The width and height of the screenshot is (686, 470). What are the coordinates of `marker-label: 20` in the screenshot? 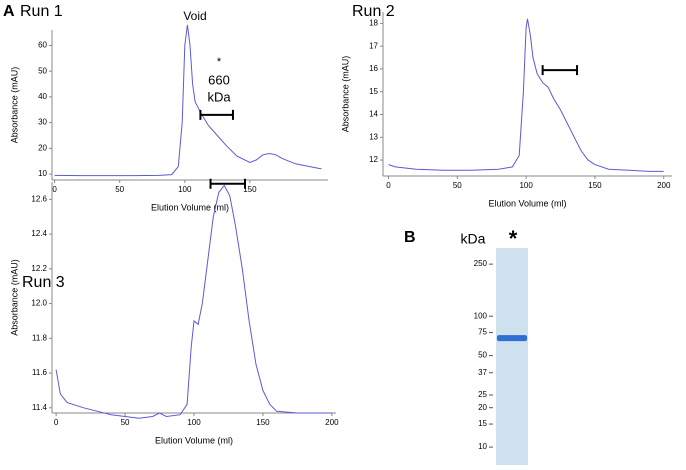 It's located at (482, 407).